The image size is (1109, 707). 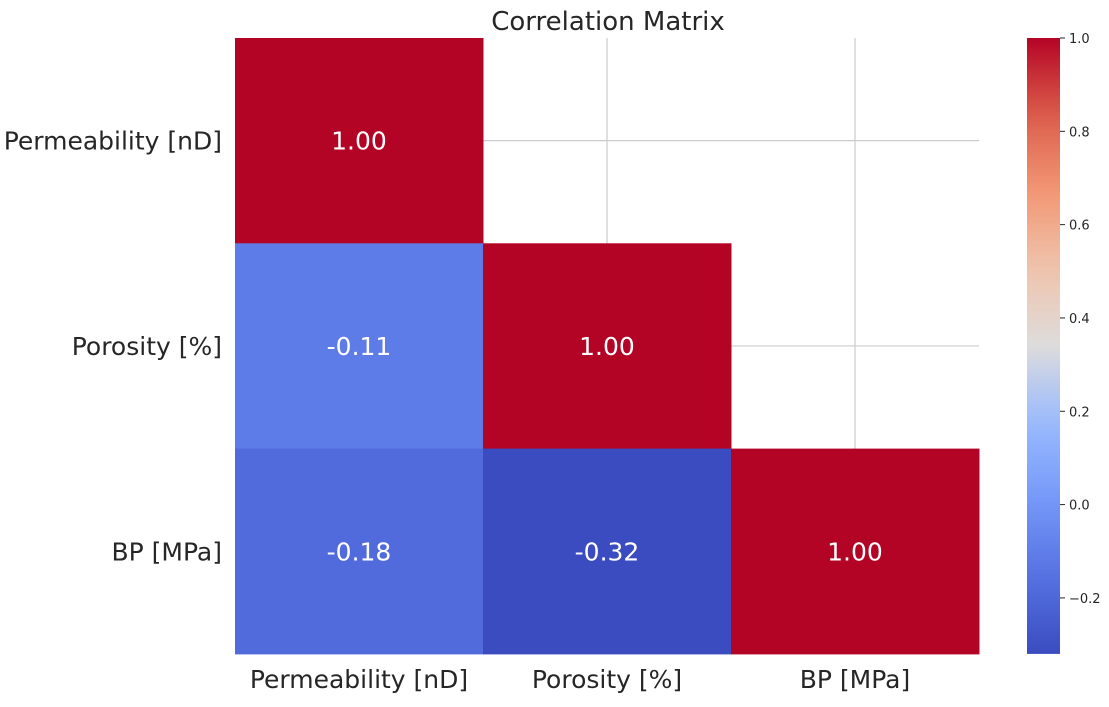 I want to click on colorbar-tick-label: 1.0, so click(x=1079, y=39).